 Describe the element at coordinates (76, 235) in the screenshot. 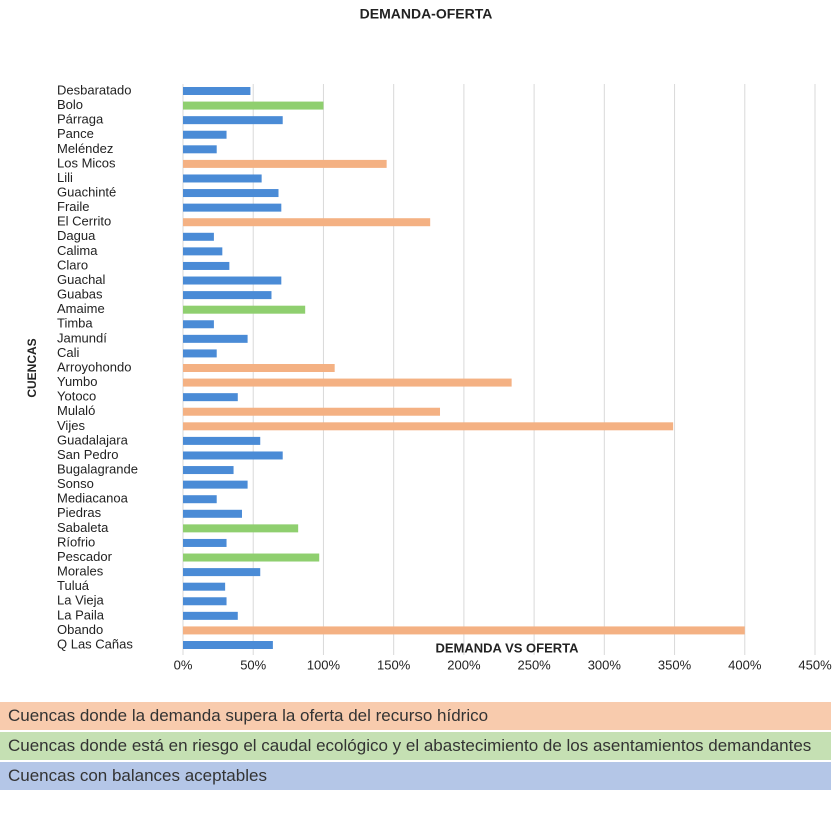

I see `y-tick-label: Dagua` at that location.